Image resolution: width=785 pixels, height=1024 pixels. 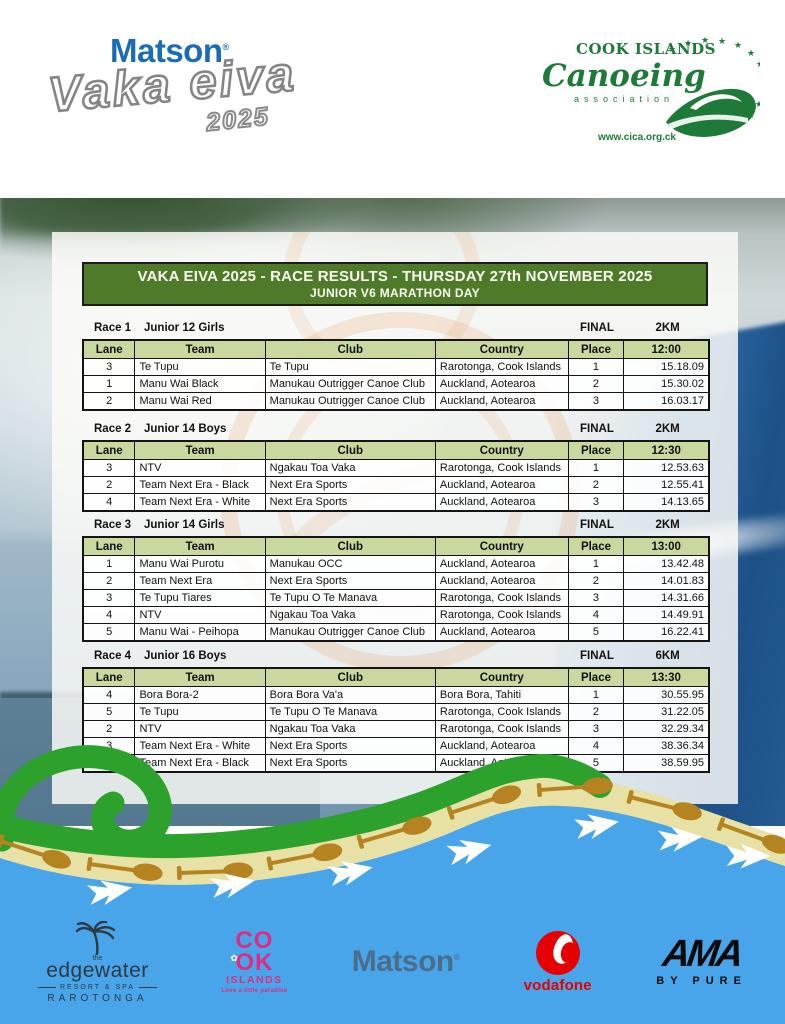 What do you see at coordinates (113, 429) in the screenshot?
I see `race-number: Race 2` at bounding box center [113, 429].